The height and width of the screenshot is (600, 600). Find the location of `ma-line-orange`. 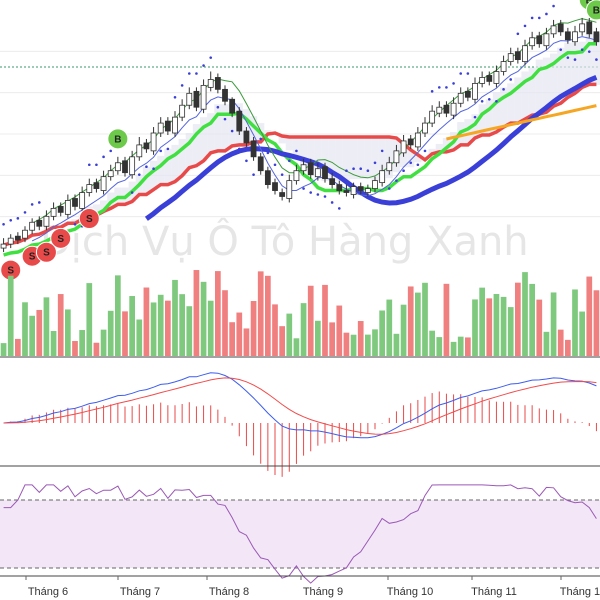

ma-line-orange is located at coordinates (521, 122).